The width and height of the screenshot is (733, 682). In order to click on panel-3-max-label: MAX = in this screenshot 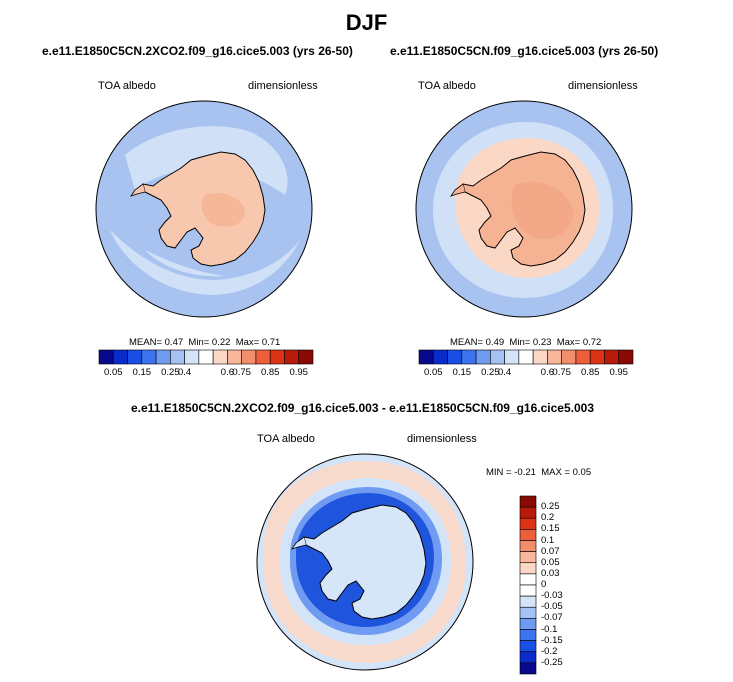, I will do `click(555, 472)`.